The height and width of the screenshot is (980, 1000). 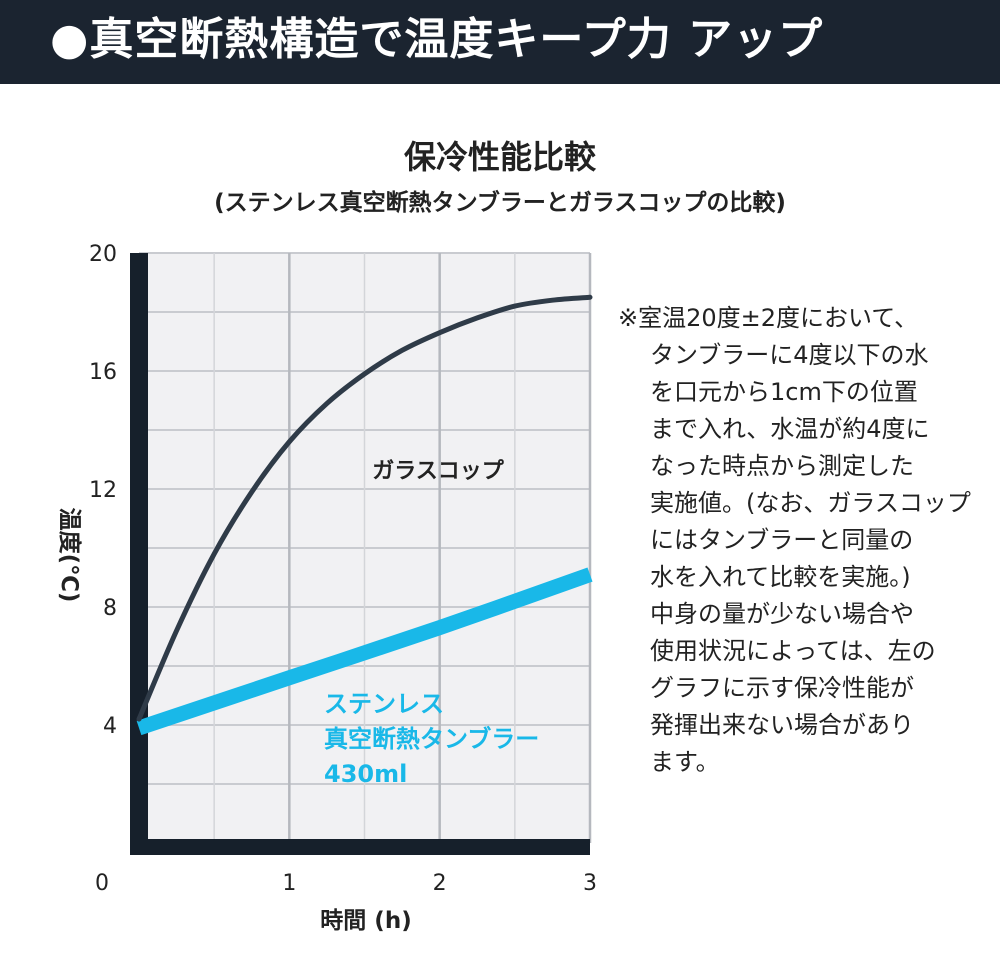 What do you see at coordinates (431, 739) in the screenshot?
I see `series-label-tumbler: 真空断熱タンブラー` at bounding box center [431, 739].